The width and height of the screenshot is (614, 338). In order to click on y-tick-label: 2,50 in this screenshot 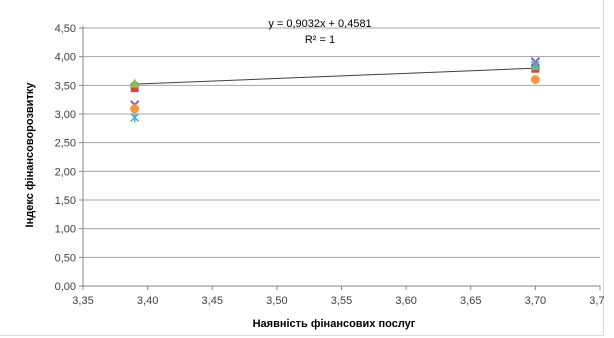, I will do `click(65, 144)`.